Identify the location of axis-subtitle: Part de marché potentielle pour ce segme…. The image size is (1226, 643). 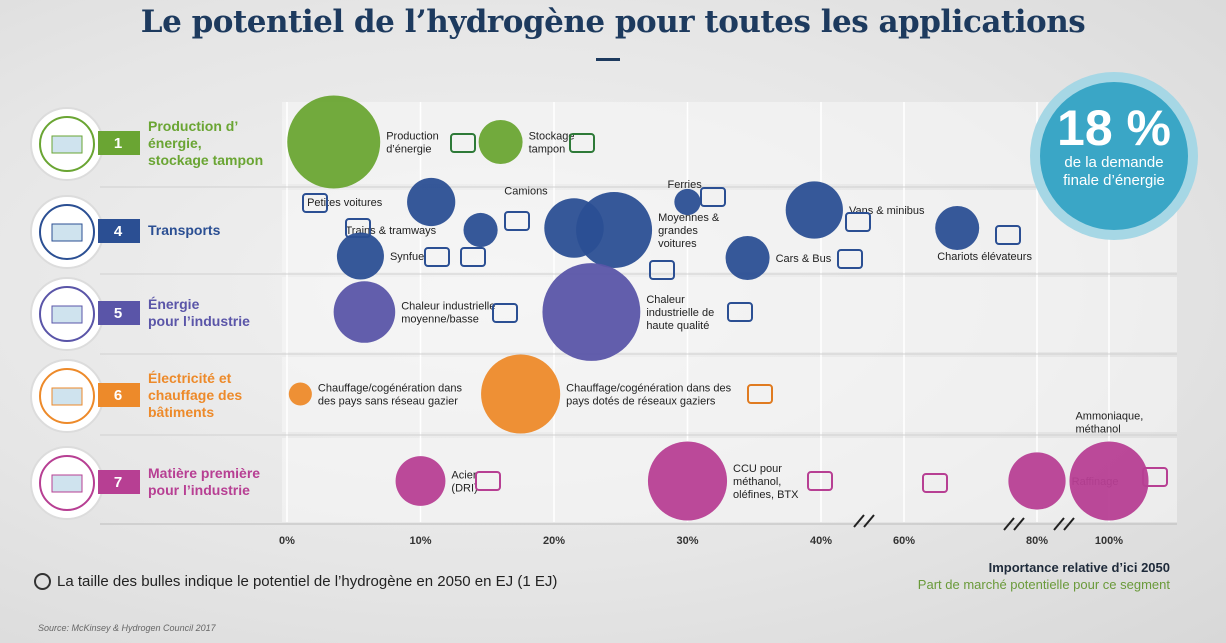
(1043, 584).